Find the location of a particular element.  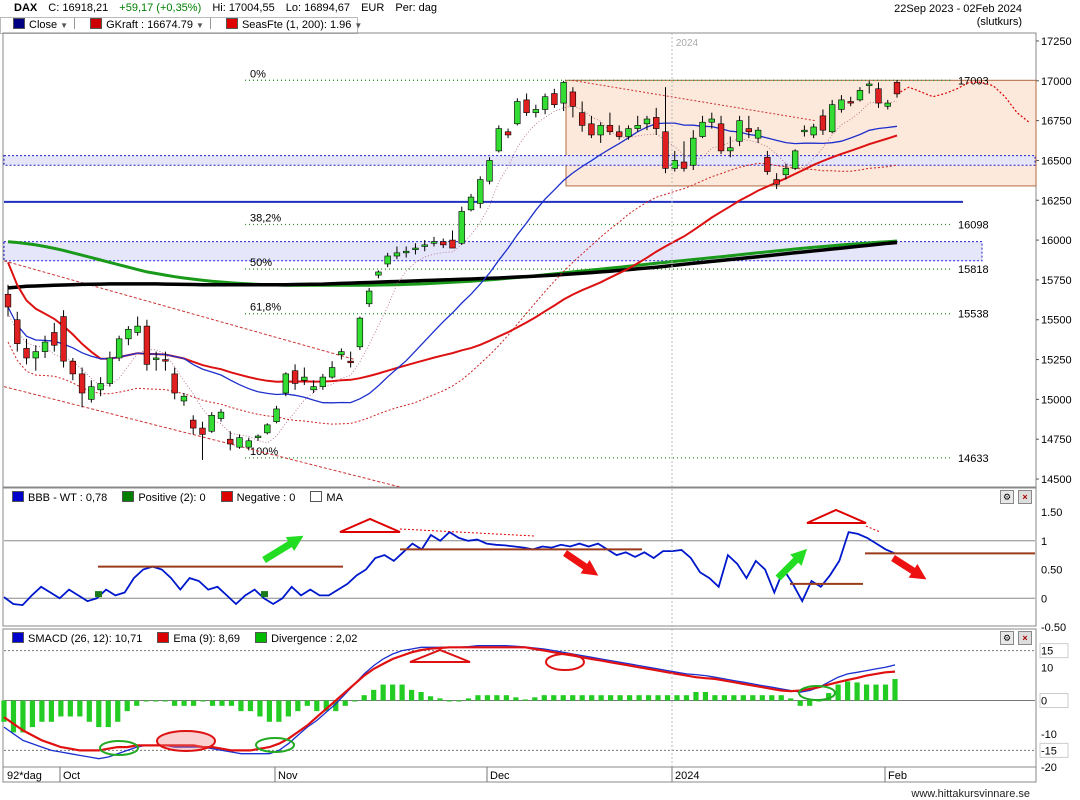

support-band is located at coordinates (519, 160).